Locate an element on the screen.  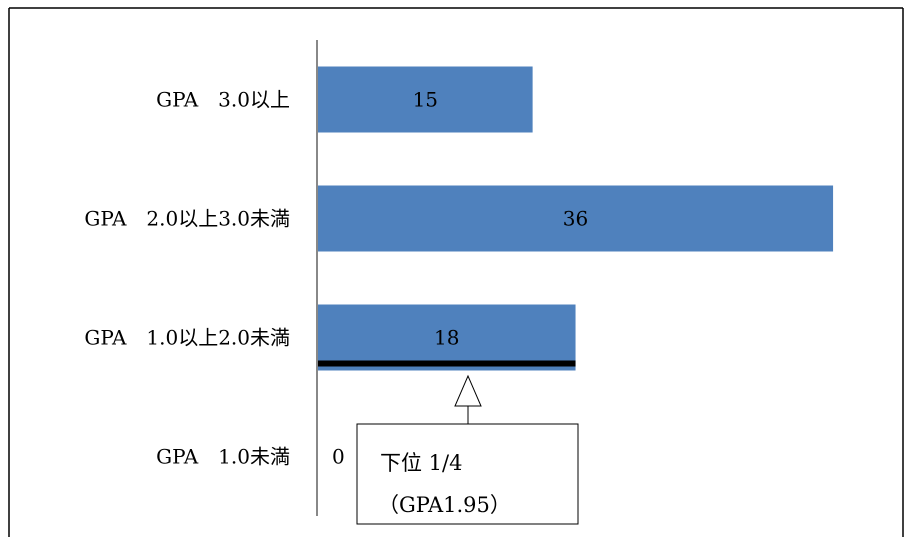
data-label: 36 is located at coordinates (575, 219).